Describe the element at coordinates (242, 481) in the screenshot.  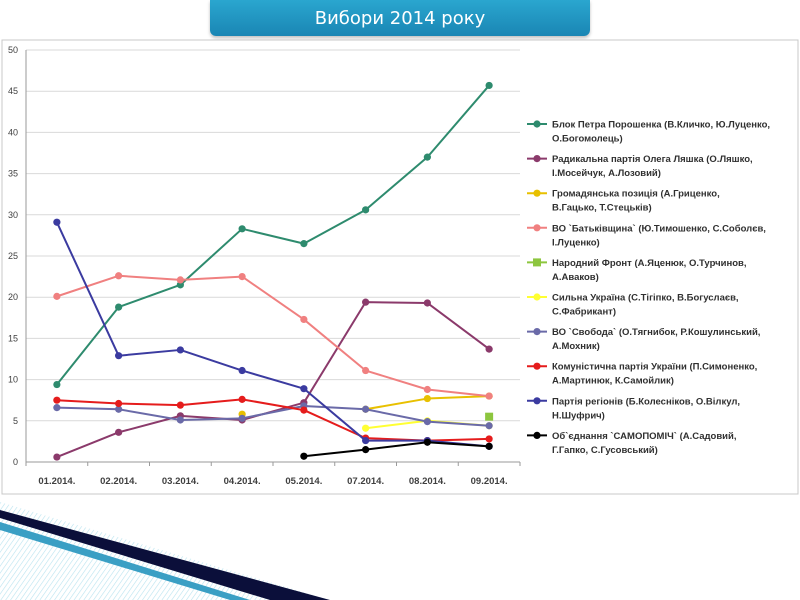
I see `x-tick-label: 04.2014.` at that location.